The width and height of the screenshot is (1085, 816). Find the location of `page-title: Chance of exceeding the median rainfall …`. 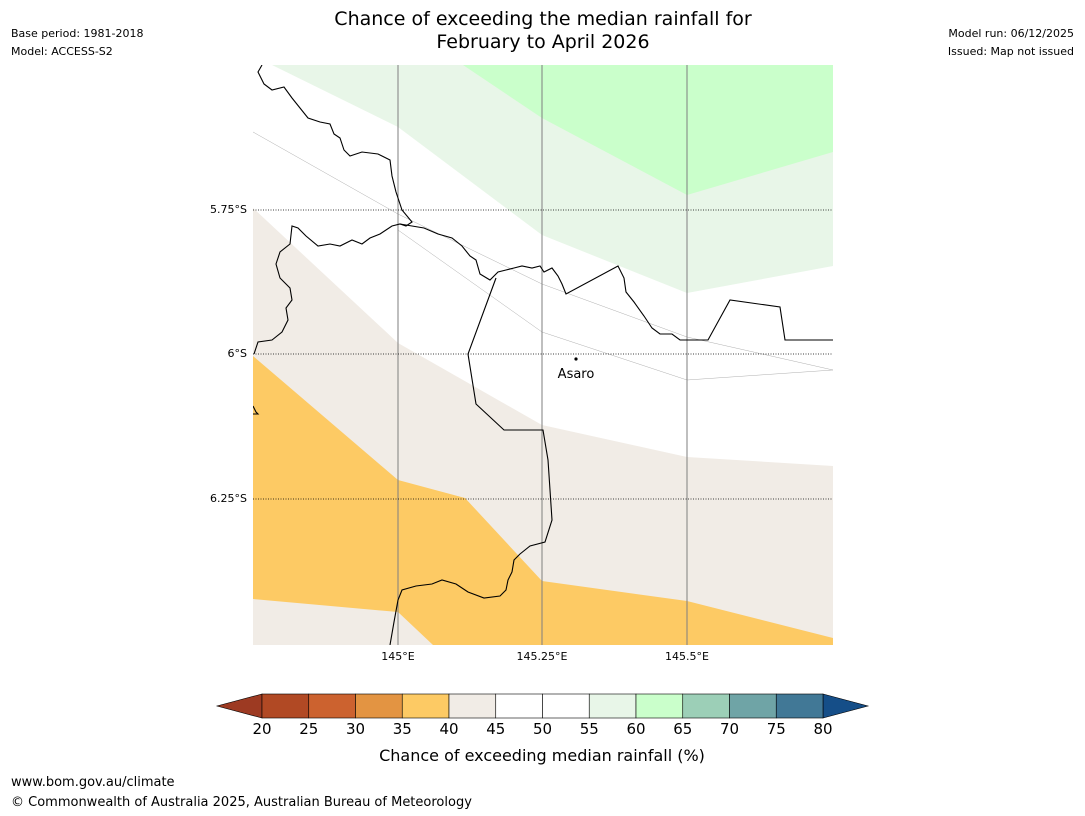

page-title: Chance of exceeding the median rainfall … is located at coordinates (543, 31).